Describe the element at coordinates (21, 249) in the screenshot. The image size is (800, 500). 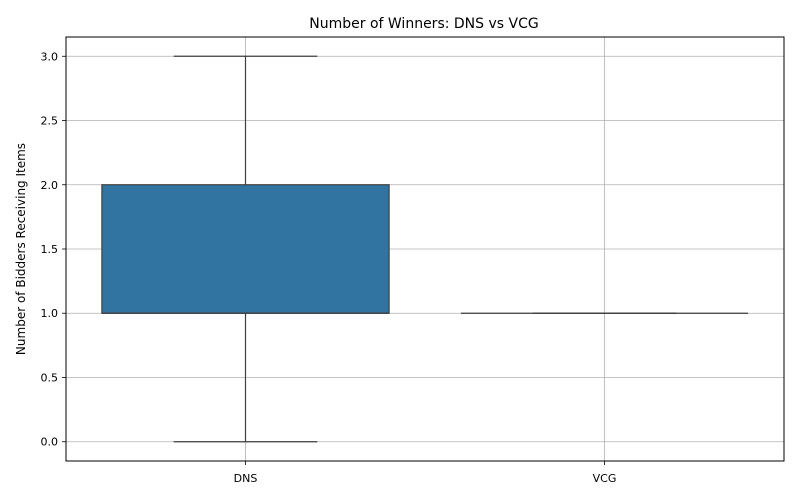
I see `y-axis-label: Number of Bidders Receiving Items` at that location.